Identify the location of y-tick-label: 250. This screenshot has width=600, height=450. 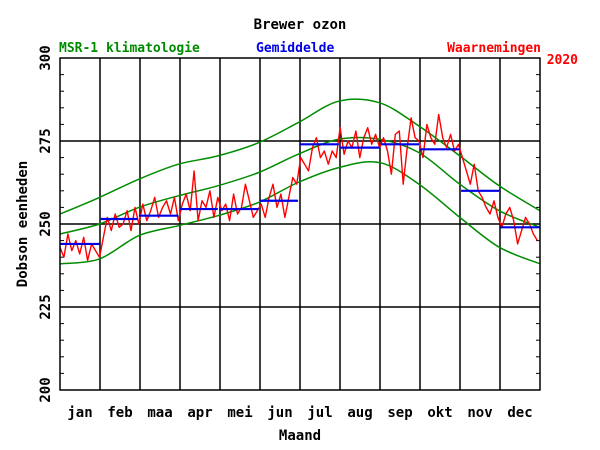
(46, 223).